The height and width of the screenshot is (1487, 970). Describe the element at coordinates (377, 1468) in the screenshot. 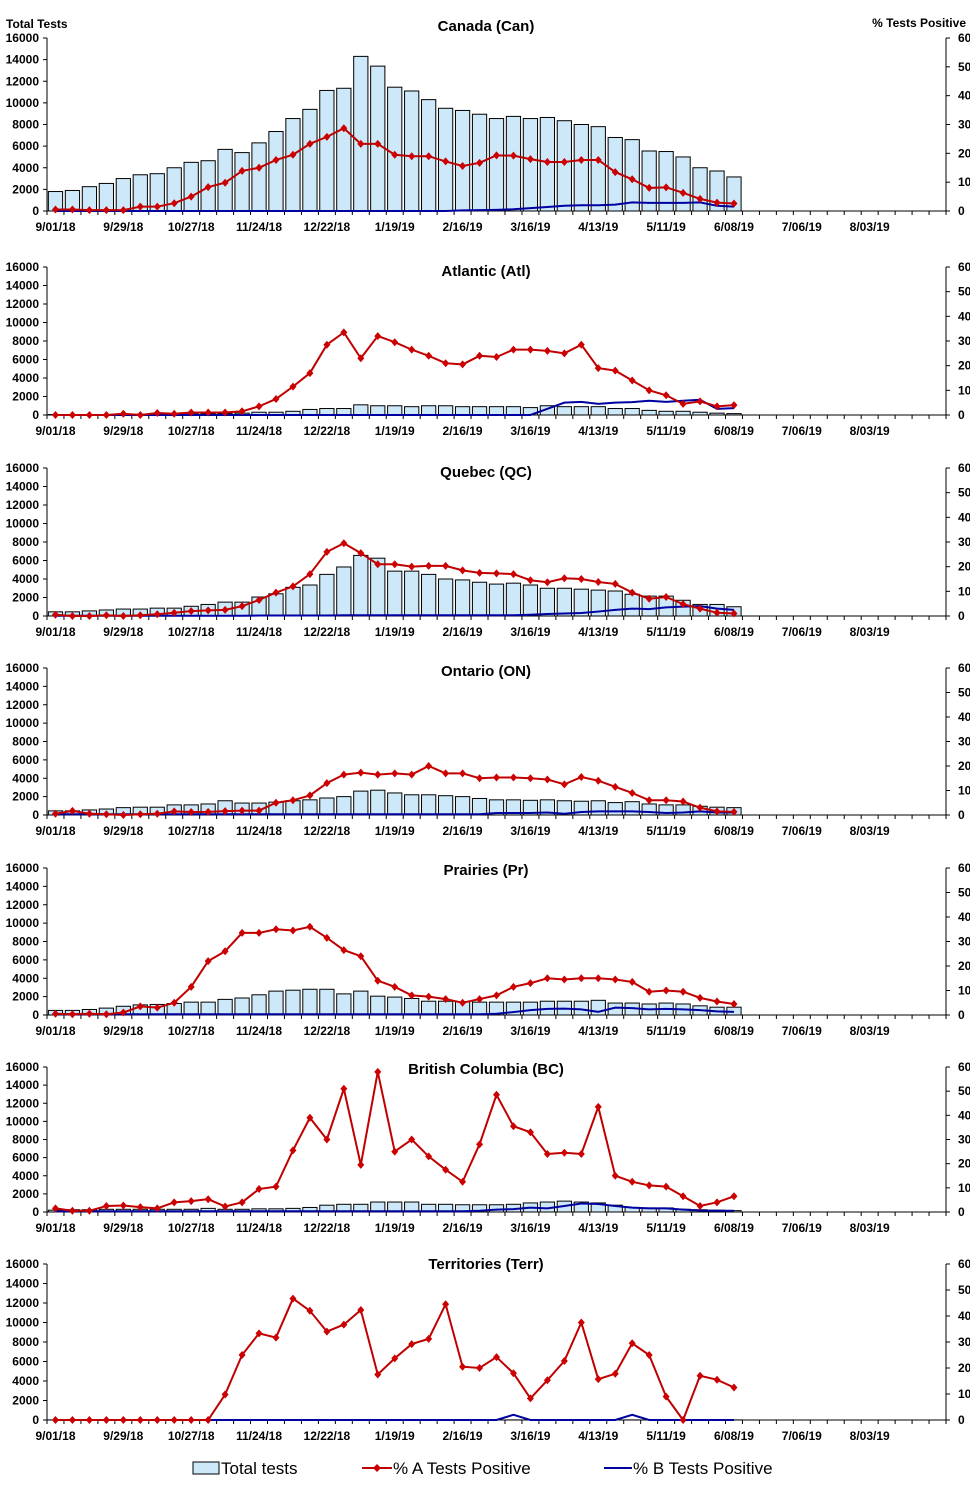

I see `legend-a-marker` at that location.